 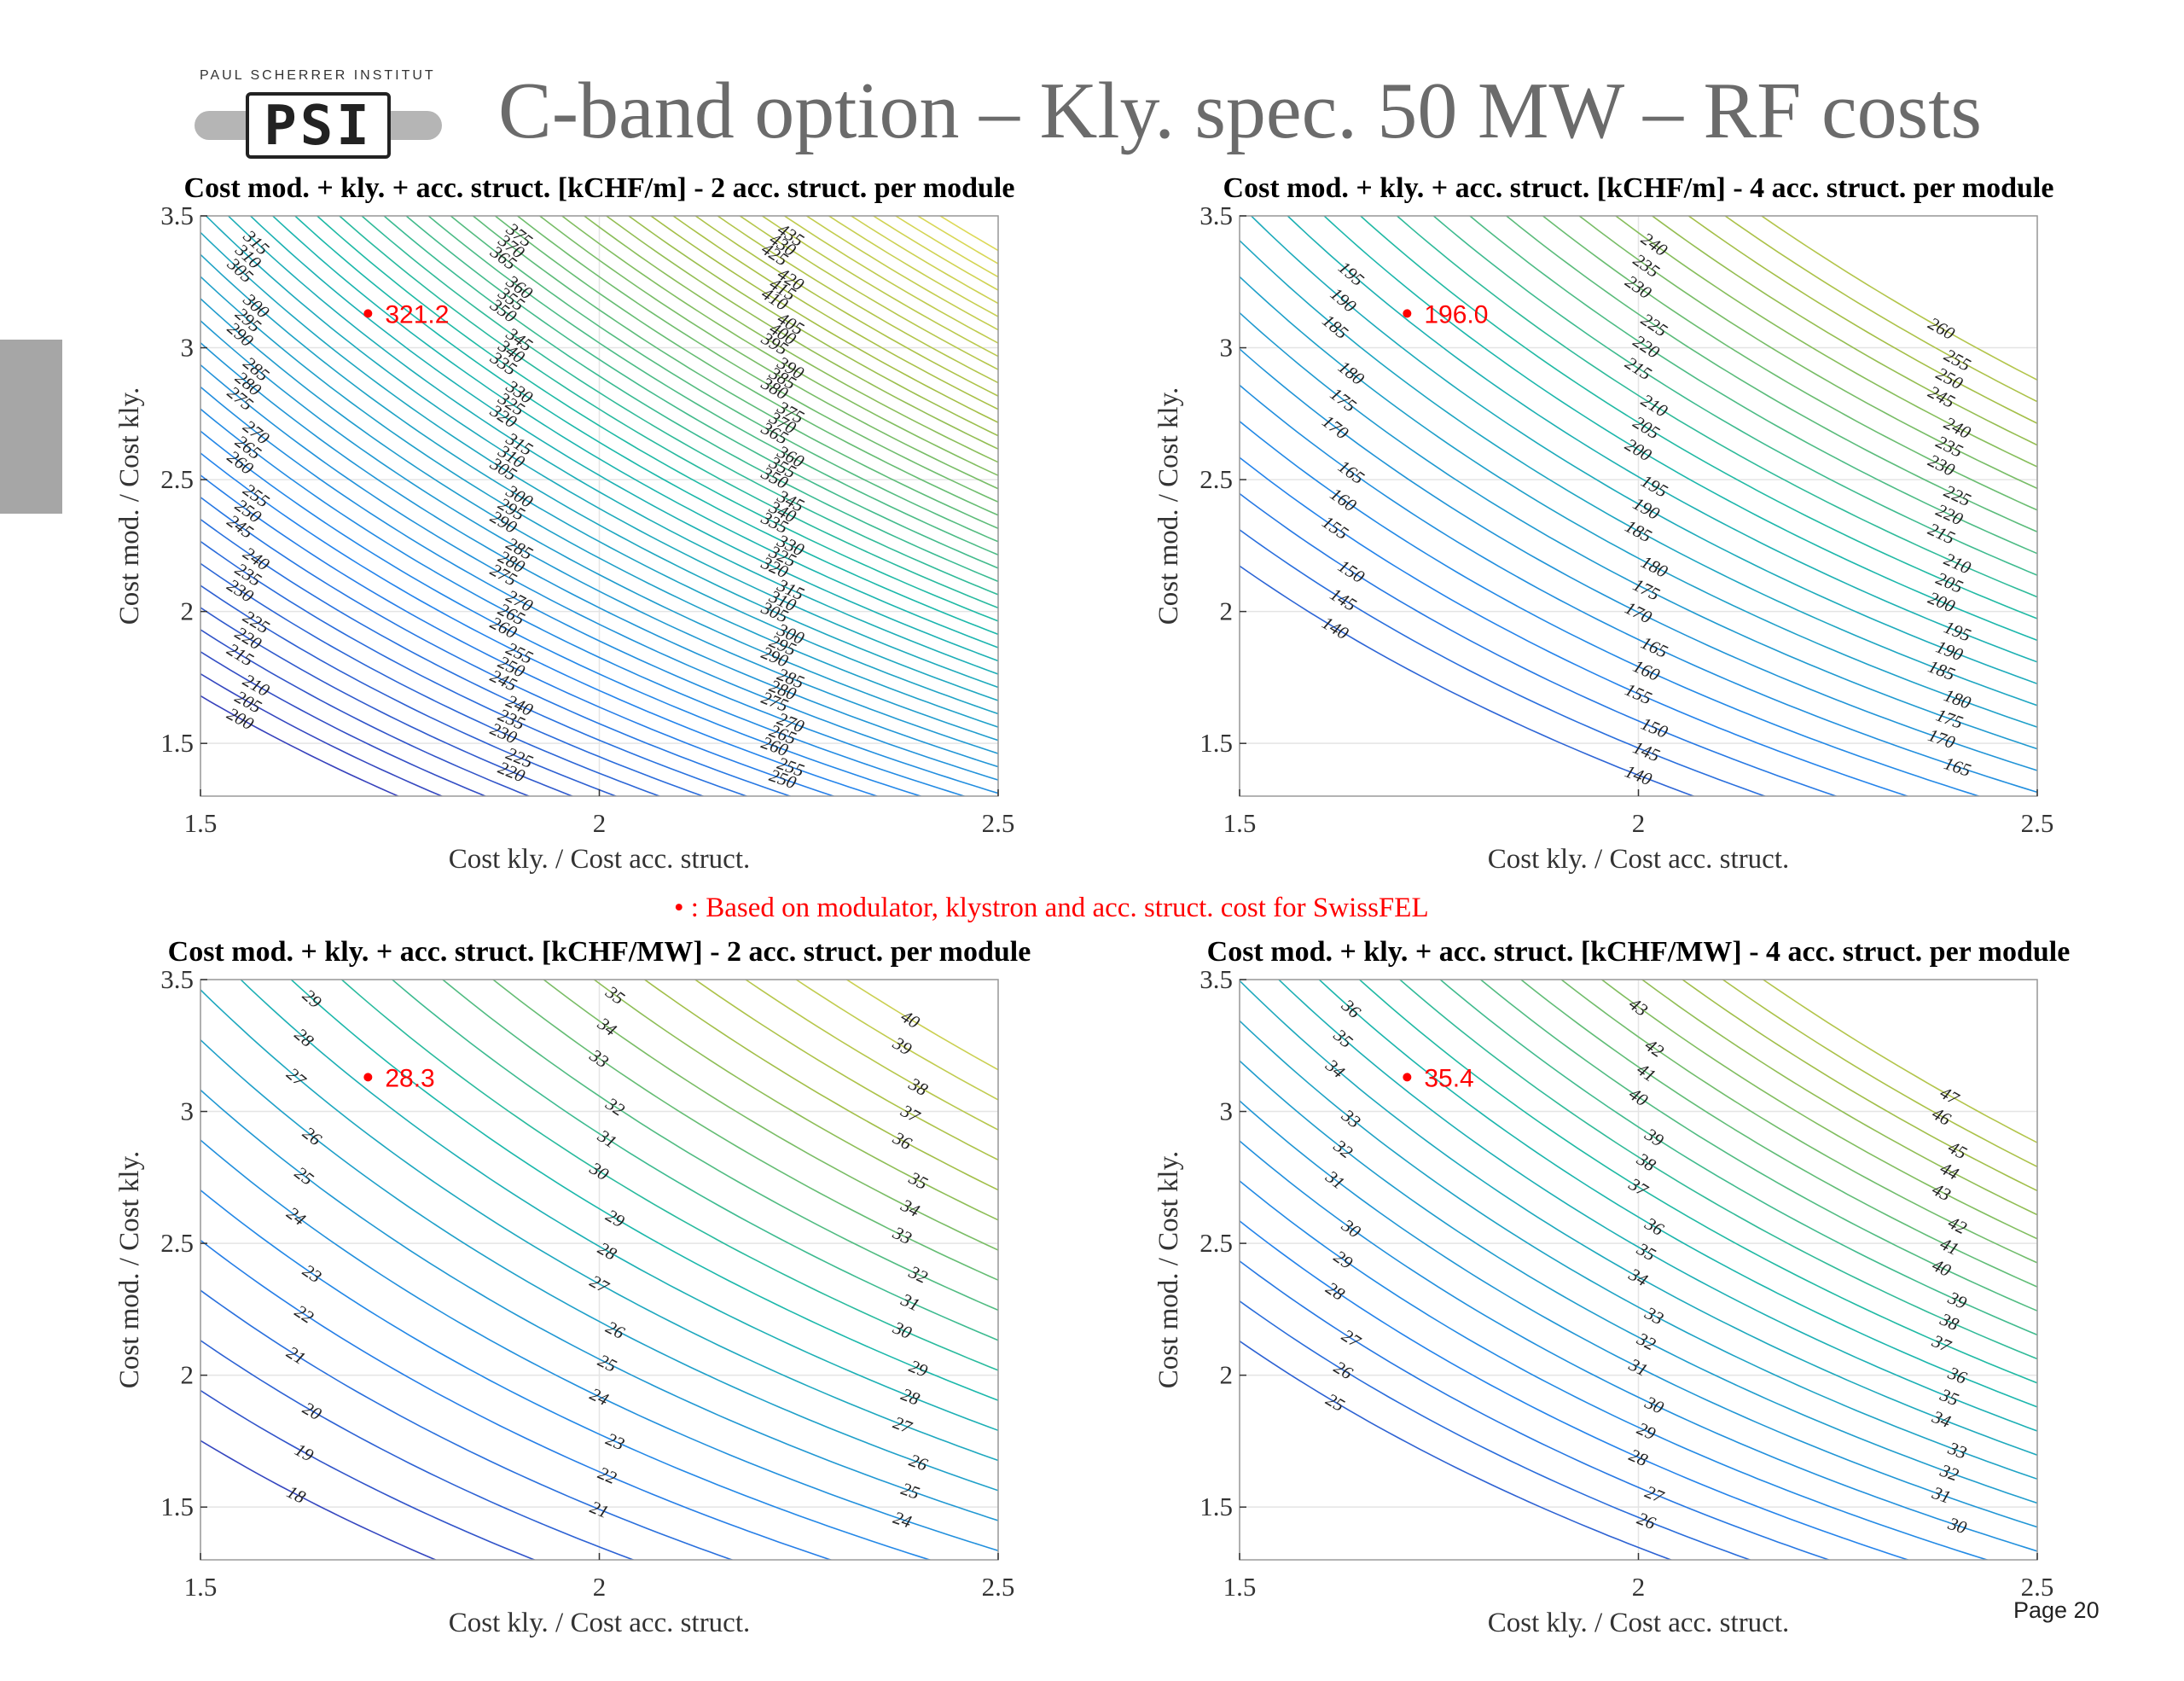 I want to click on y-axis-label: Cost mod. / Cost kly., so click(x=129, y=506).